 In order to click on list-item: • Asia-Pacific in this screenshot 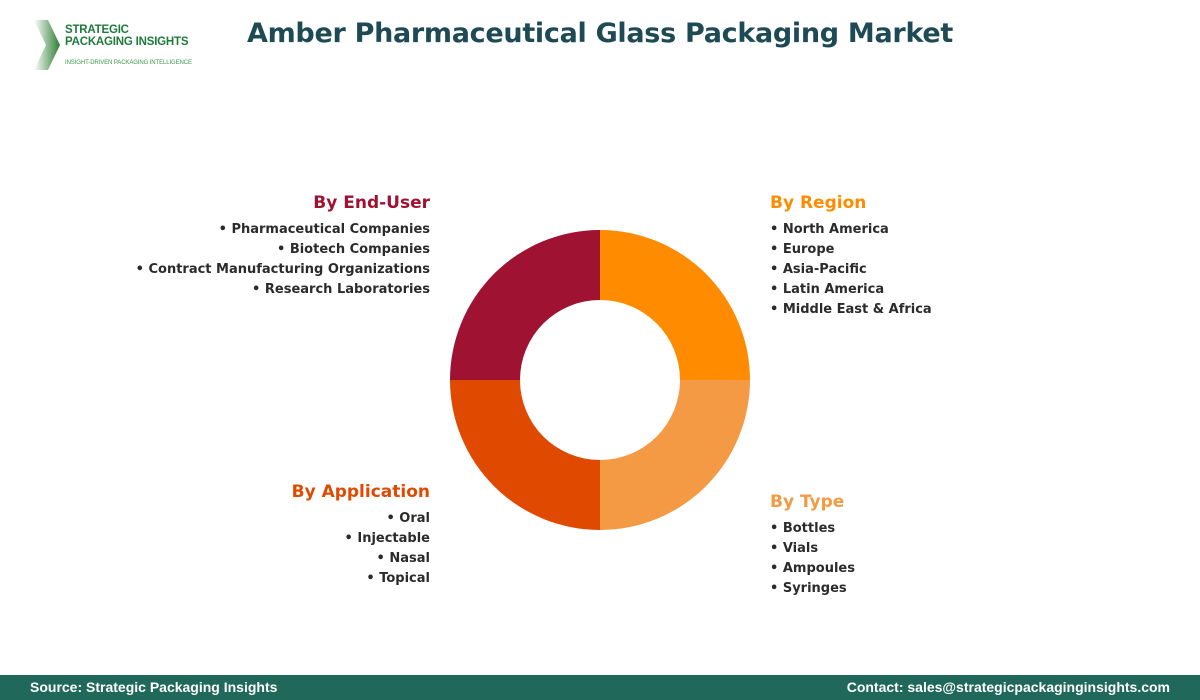, I will do `click(818, 269)`.